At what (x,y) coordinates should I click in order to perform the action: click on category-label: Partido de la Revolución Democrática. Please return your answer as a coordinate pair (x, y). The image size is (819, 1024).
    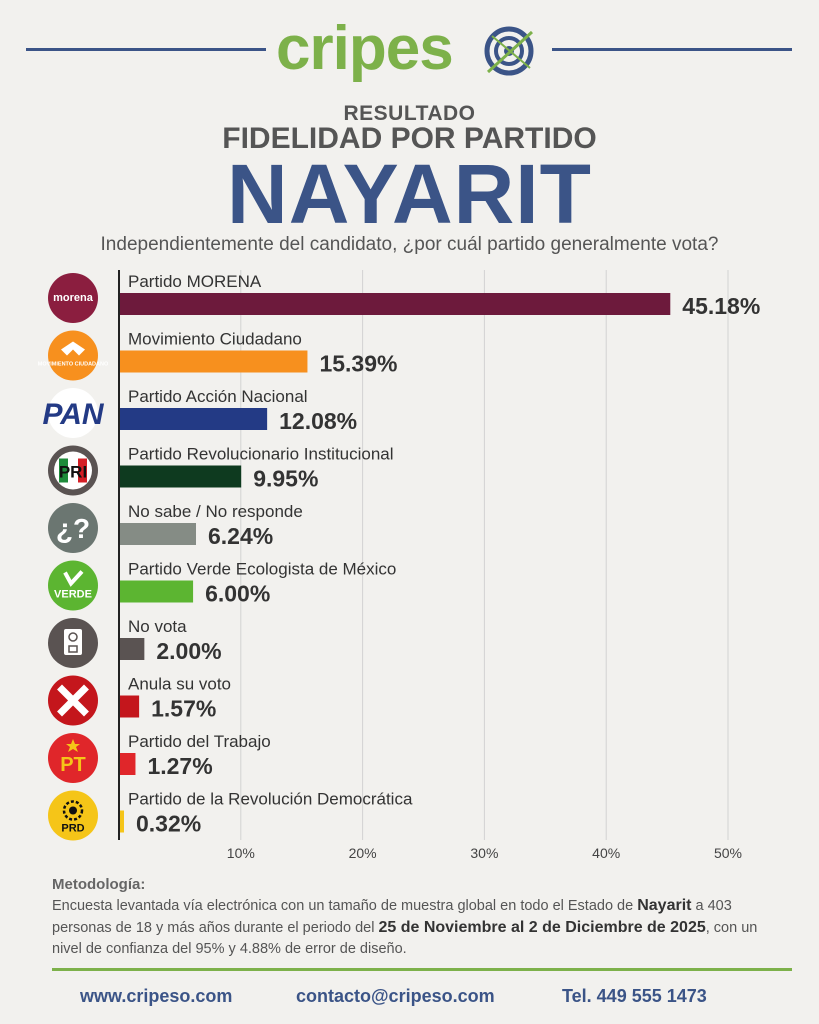
    Looking at the image, I should click on (270, 799).